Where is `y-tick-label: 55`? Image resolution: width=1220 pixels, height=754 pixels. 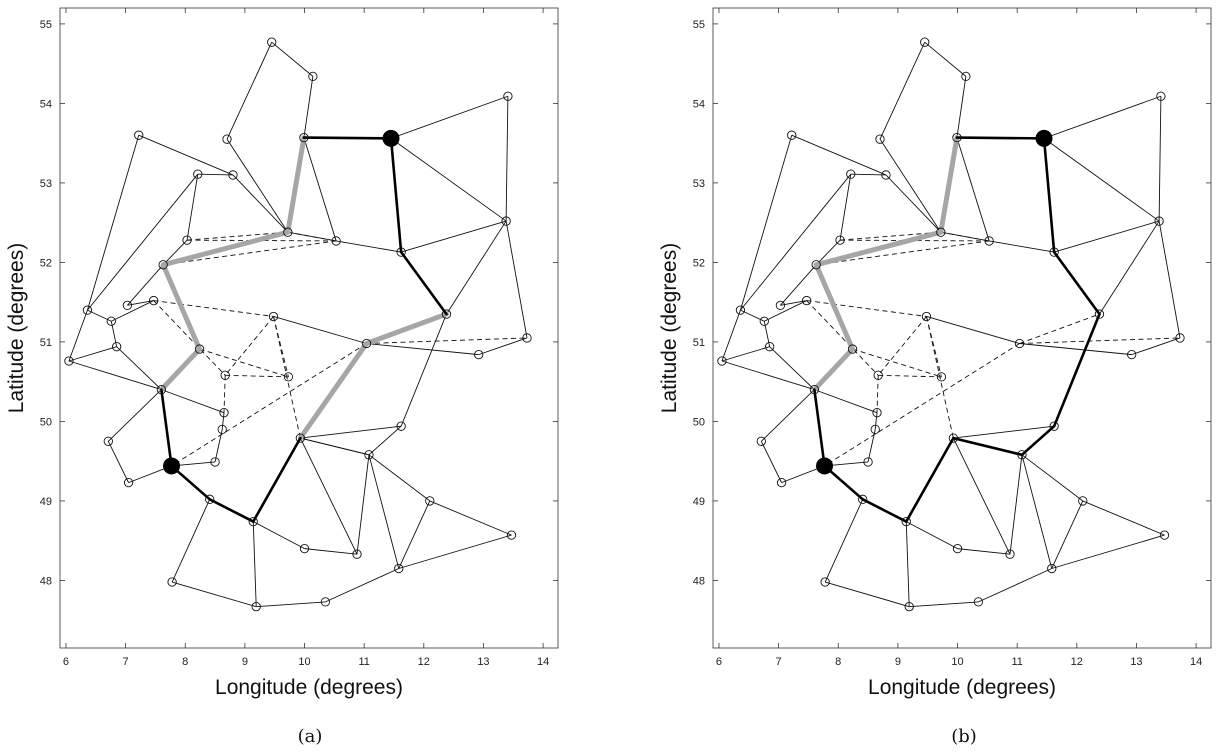 y-tick-label: 55 is located at coordinates (699, 25).